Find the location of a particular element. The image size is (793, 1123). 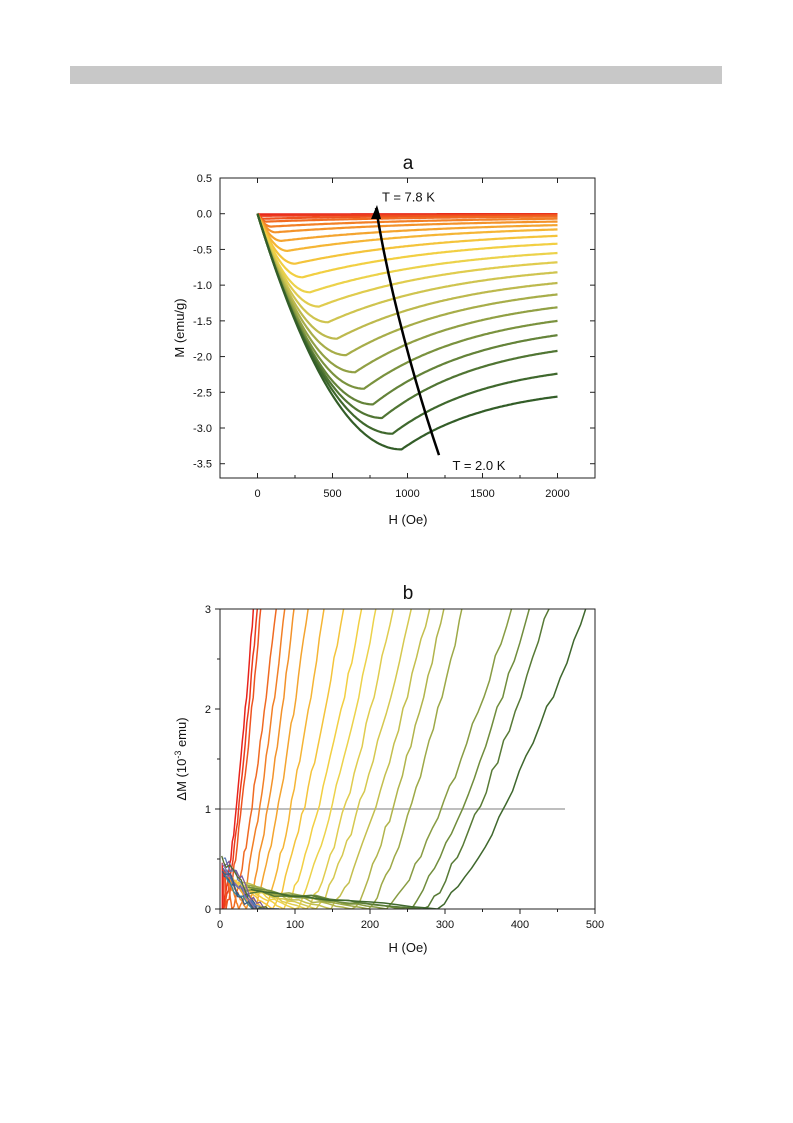

chart-a-ylabel: M (emu/g) is located at coordinates (179, 327).